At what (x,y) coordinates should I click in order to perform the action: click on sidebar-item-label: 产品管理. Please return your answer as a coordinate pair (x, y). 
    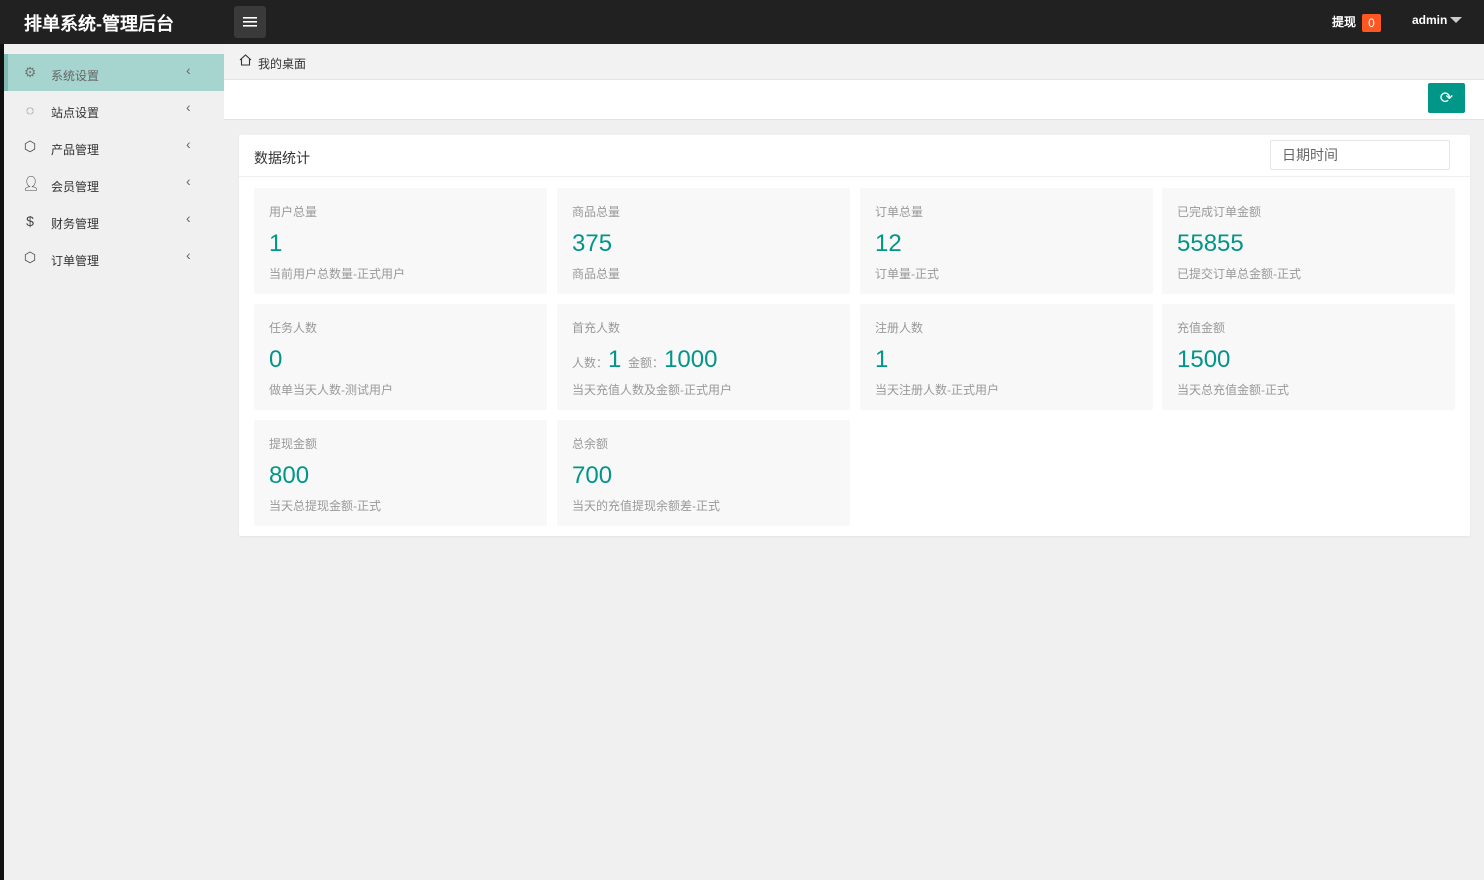
    Looking at the image, I should click on (75, 150).